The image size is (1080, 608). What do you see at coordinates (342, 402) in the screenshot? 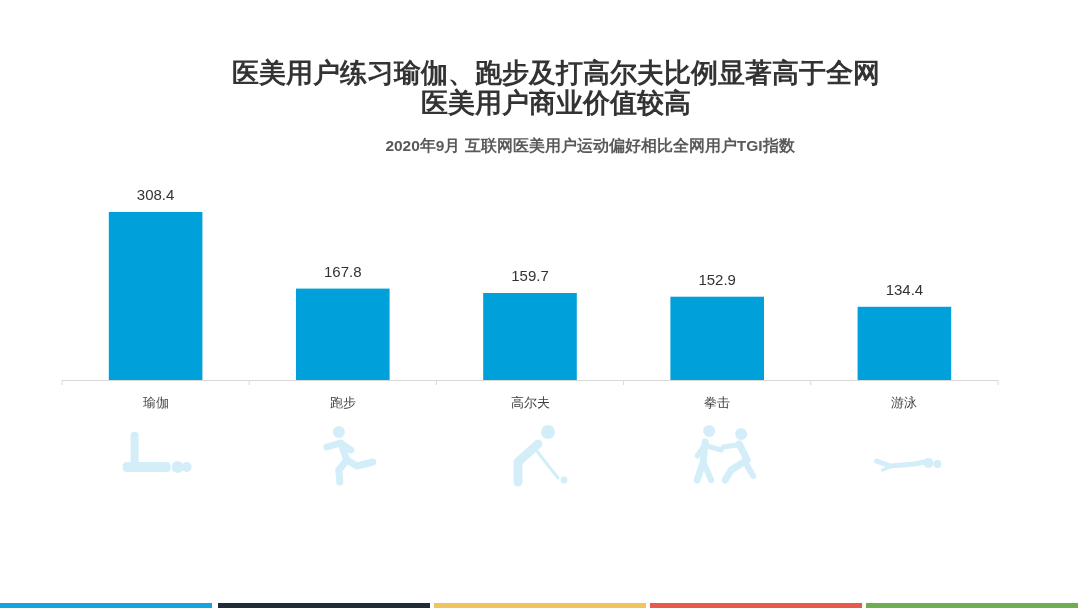
I see `x-tick-label: 跑步` at bounding box center [342, 402].